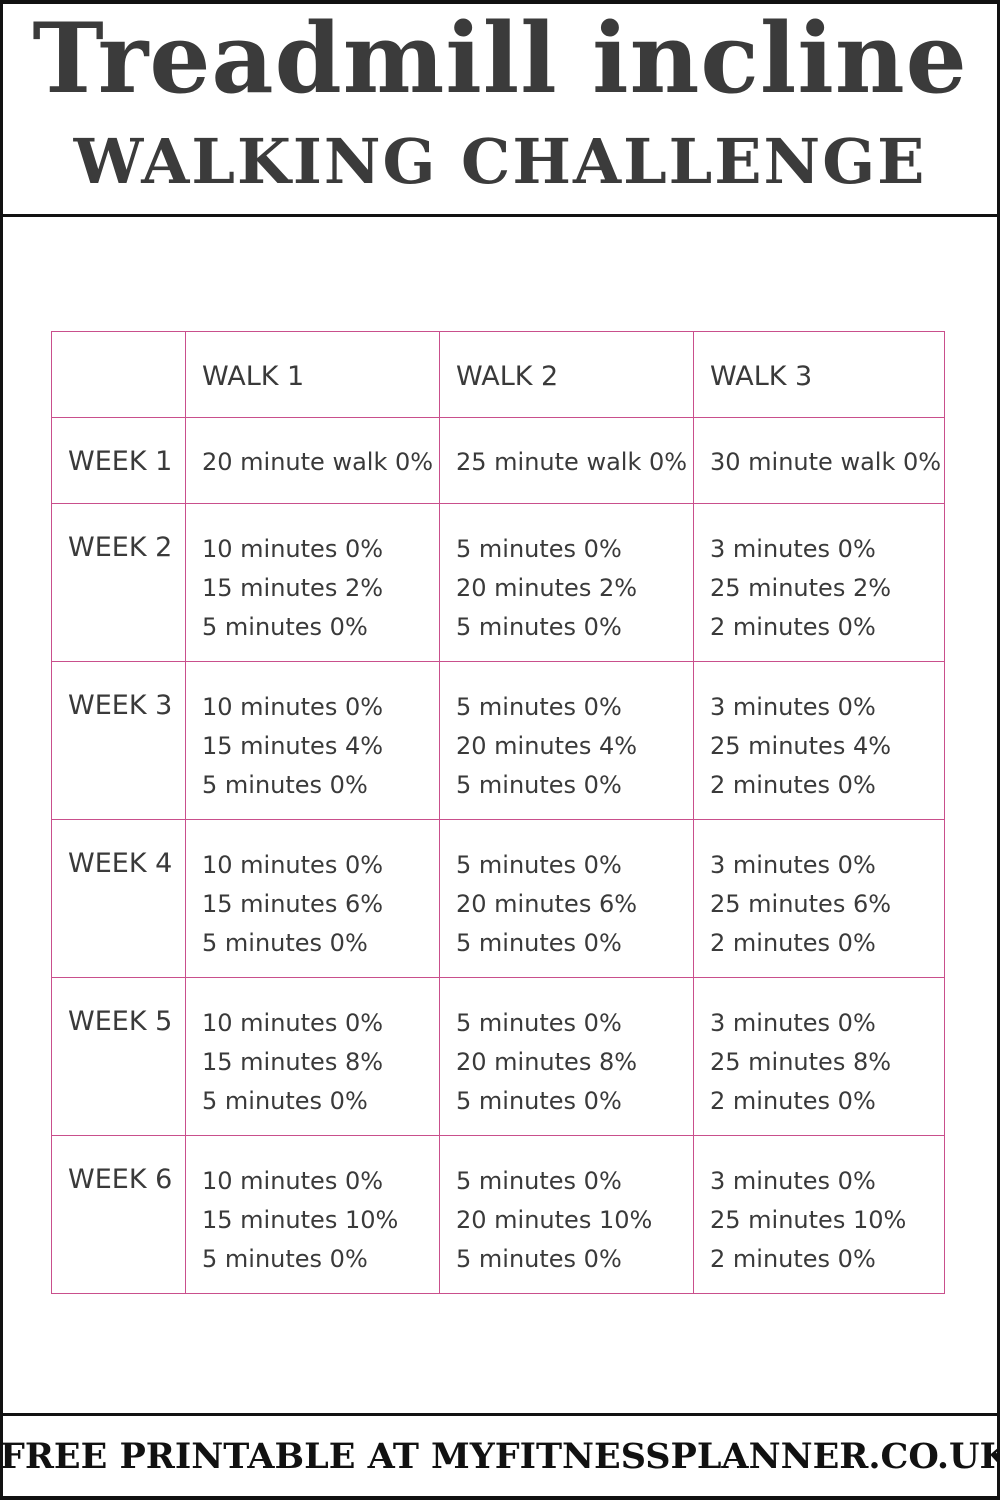 Image resolution: width=1000 pixels, height=1500 pixels. What do you see at coordinates (118, 1166) in the screenshot?
I see `week-label: WEEK 6` at bounding box center [118, 1166].